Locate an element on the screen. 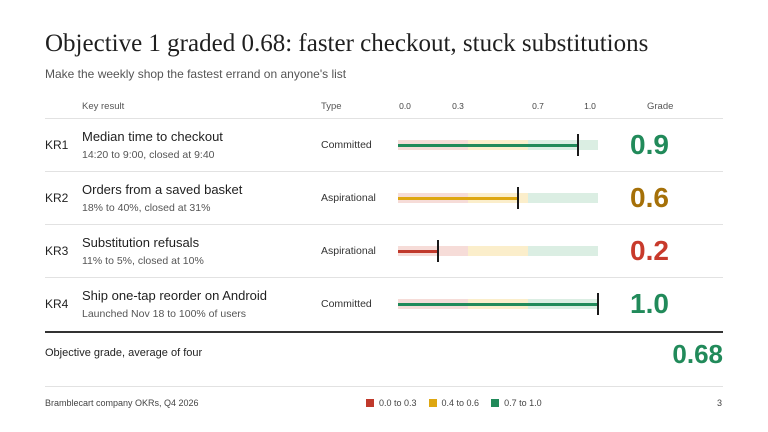 The width and height of the screenshot is (768, 432). kr-id: KR1 is located at coordinates (57, 145).